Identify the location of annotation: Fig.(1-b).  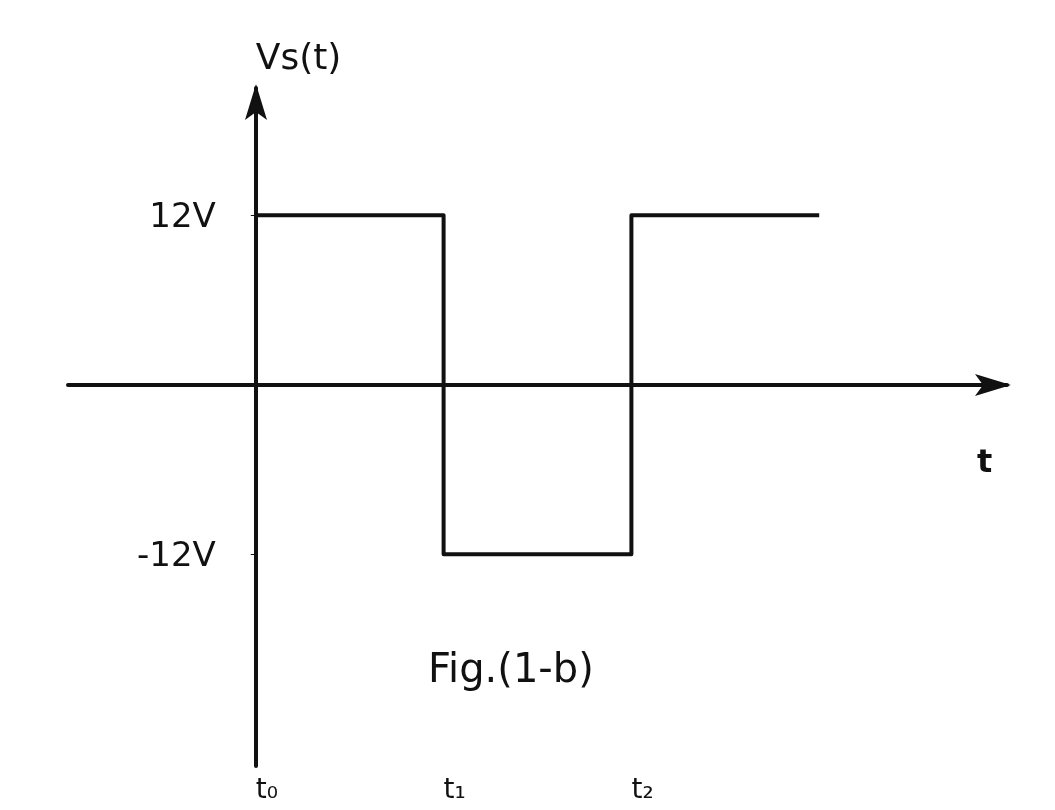
(511, 668).